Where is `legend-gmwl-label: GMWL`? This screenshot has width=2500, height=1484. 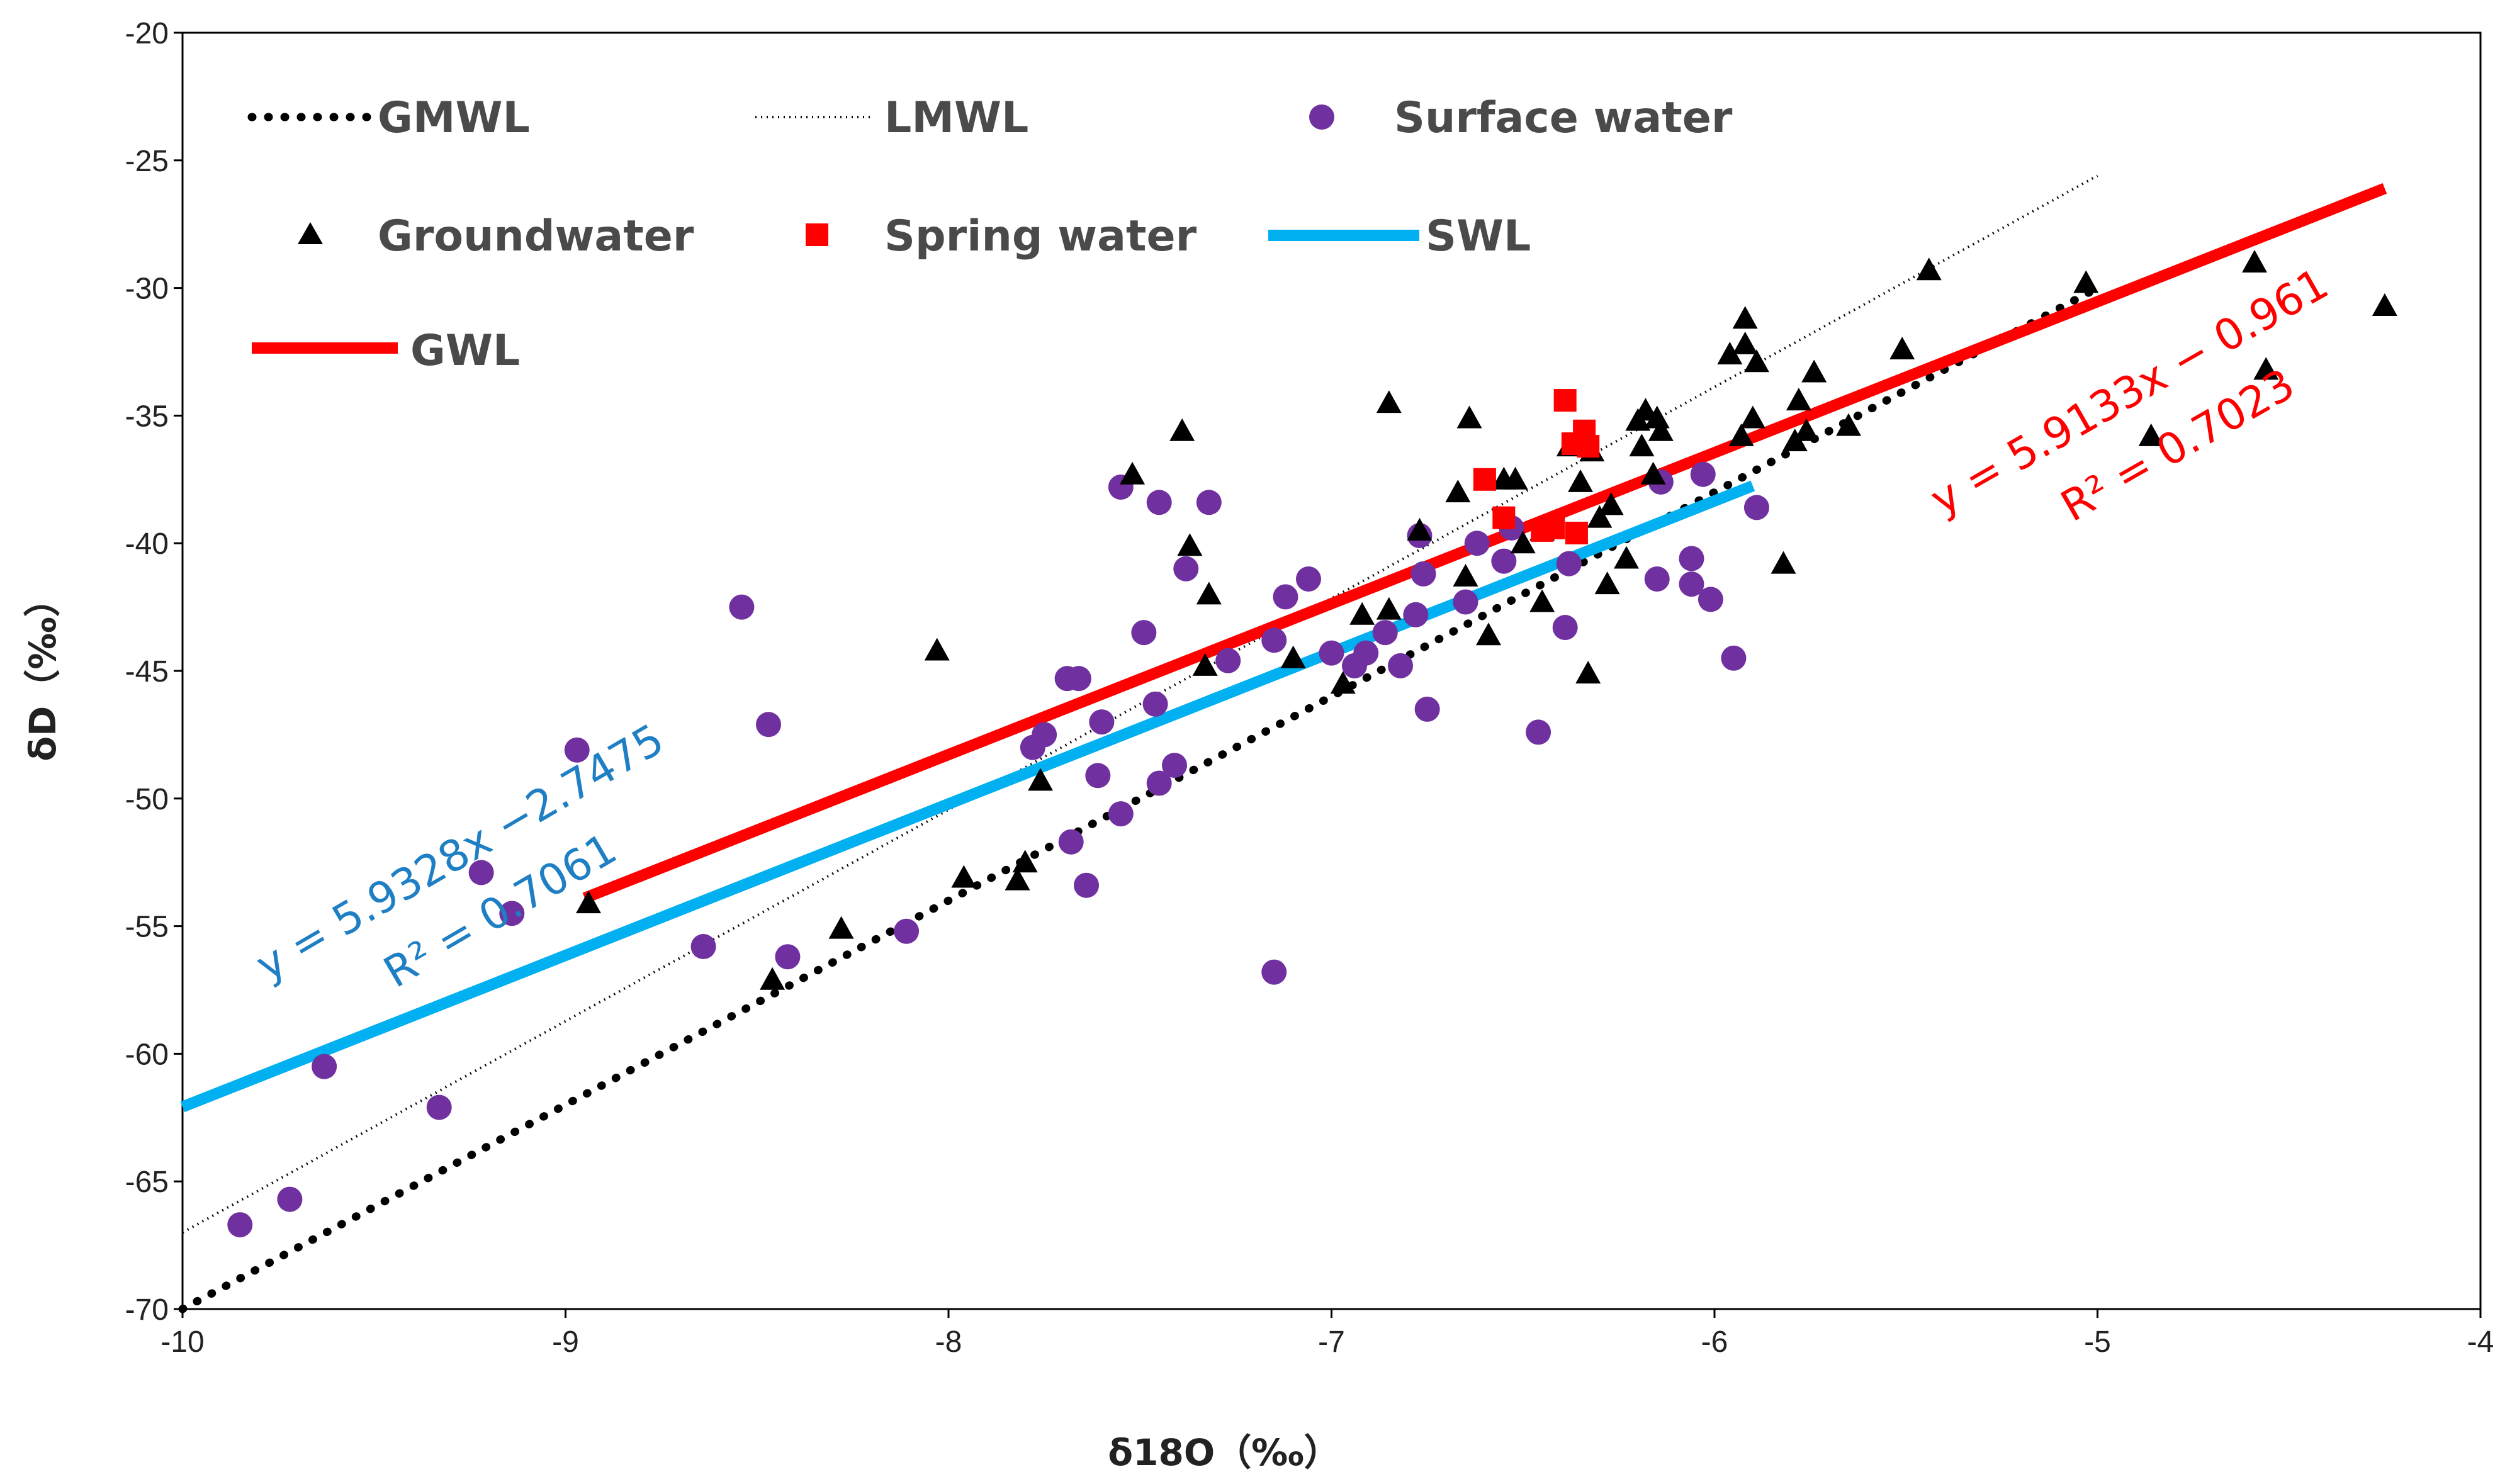
legend-gmwl-label: GMWL is located at coordinates (454, 118).